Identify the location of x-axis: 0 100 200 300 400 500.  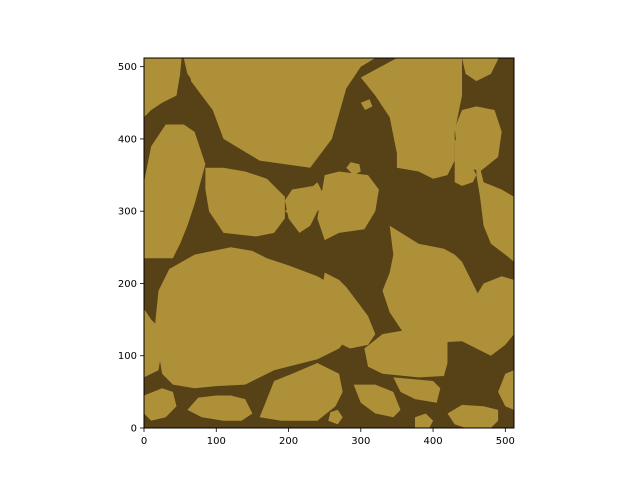
(328, 437).